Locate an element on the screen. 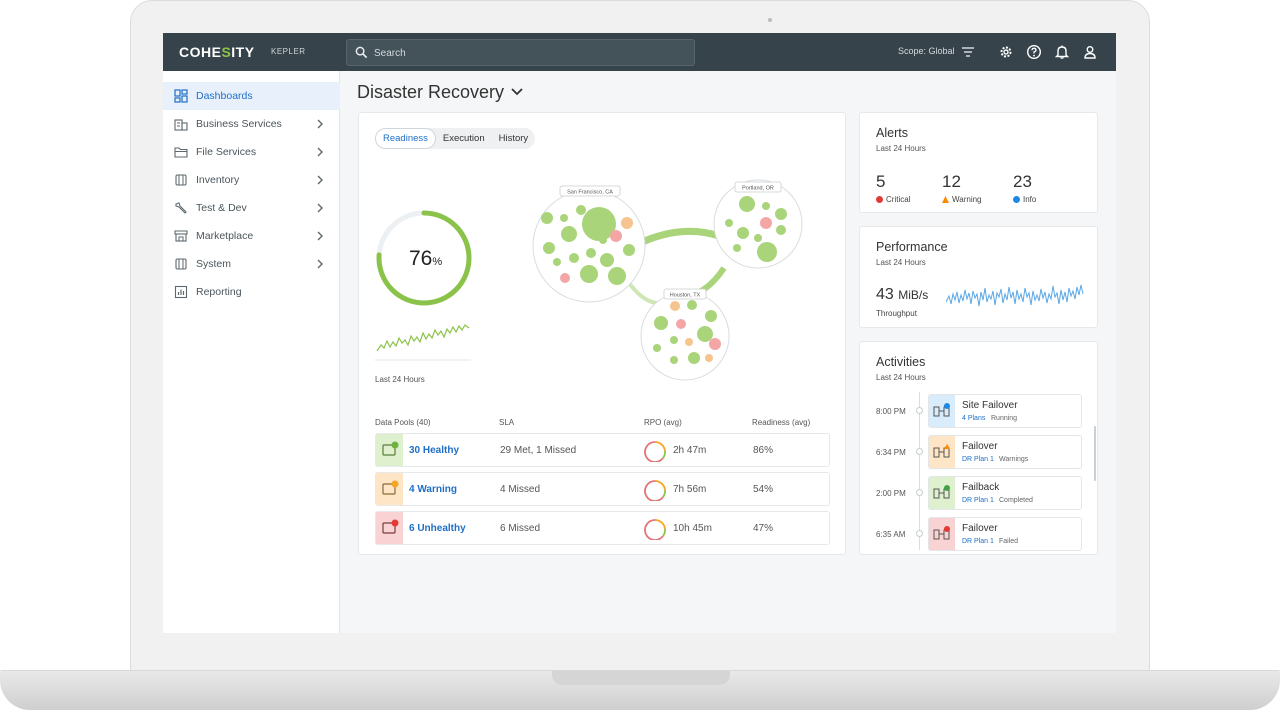 The width and height of the screenshot is (1280, 720). view-tabs: Readiness Execution History is located at coordinates (455, 138).